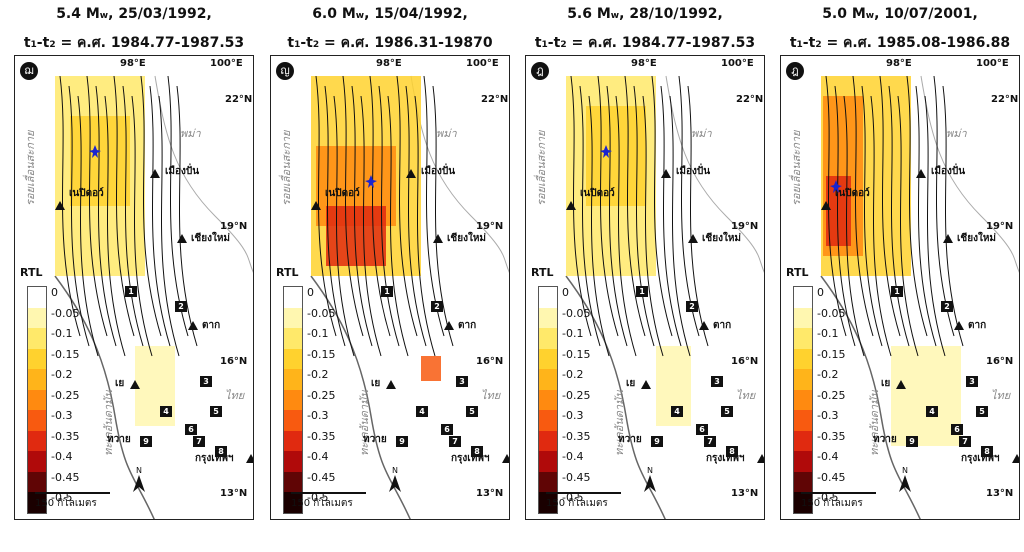 This screenshot has width=1024, height=552. Describe the element at coordinates (576, 477) in the screenshot. I see `colorbar-tick-label: -0.45` at that location.